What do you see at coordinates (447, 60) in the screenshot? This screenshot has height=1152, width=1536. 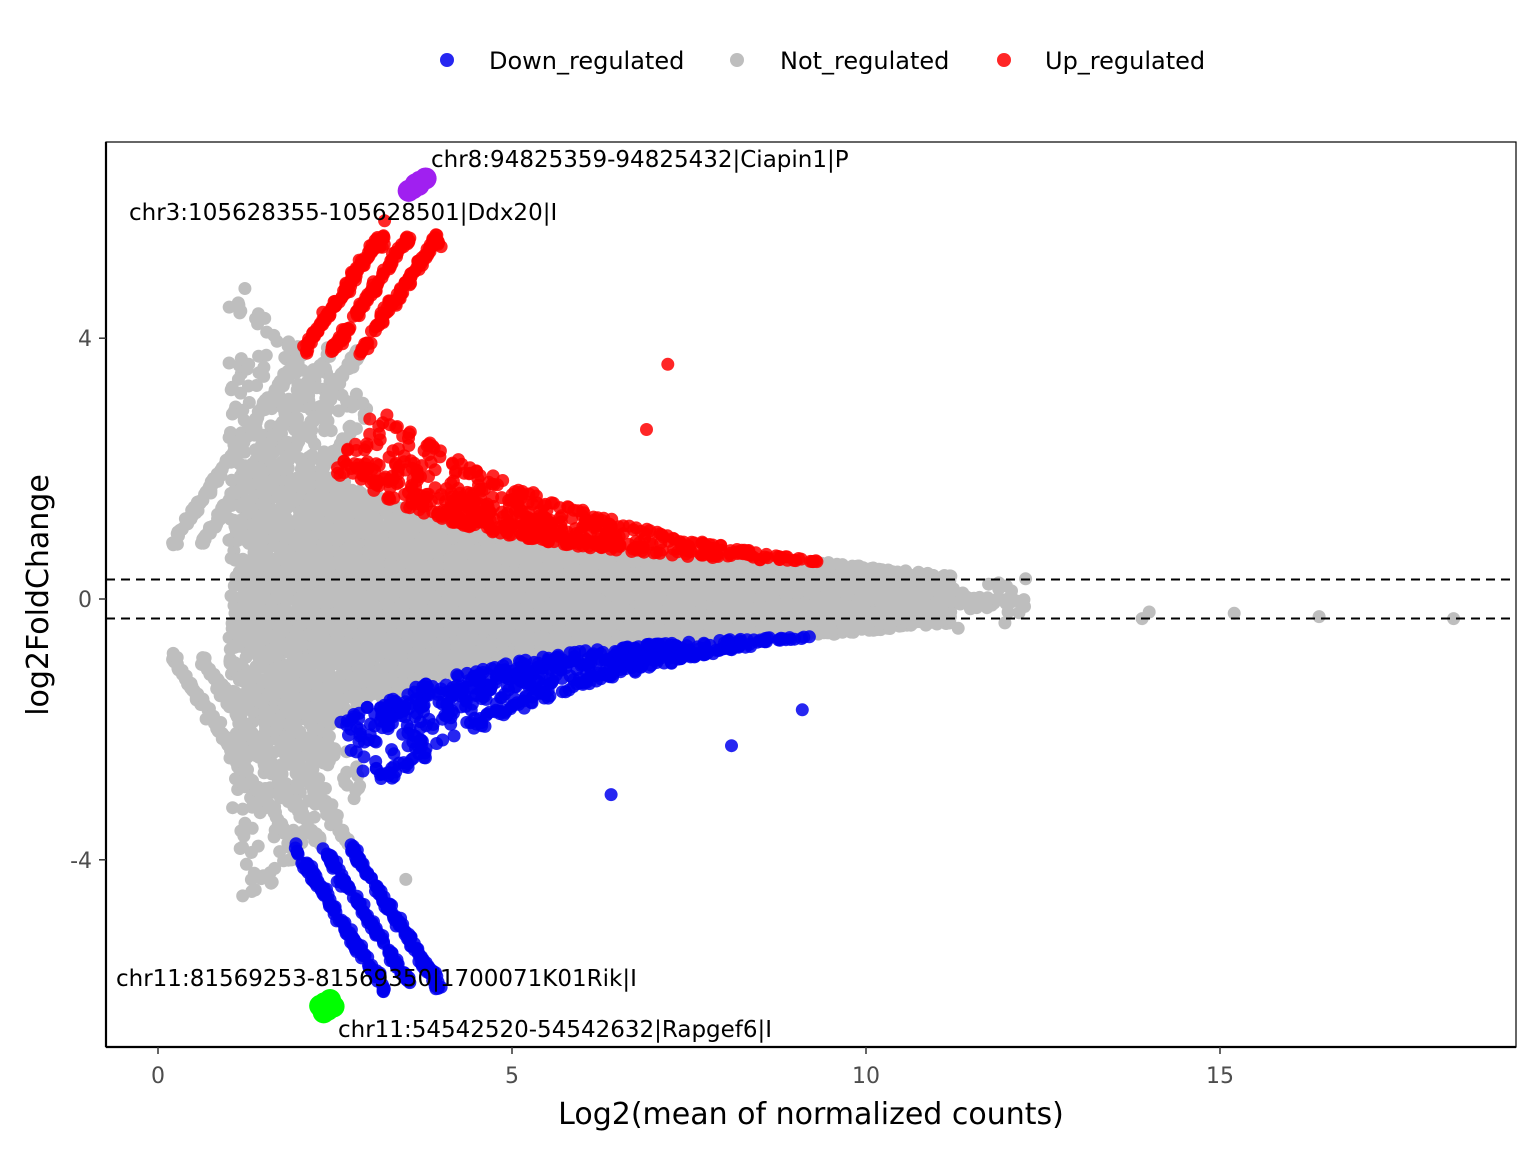 I see `legend-key-down` at bounding box center [447, 60].